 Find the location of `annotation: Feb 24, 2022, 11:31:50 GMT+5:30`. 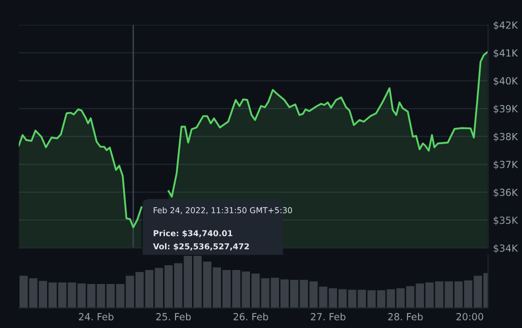

annotation: Feb 24, 2022, 11:31:50 GMT+5:30 is located at coordinates (223, 210).